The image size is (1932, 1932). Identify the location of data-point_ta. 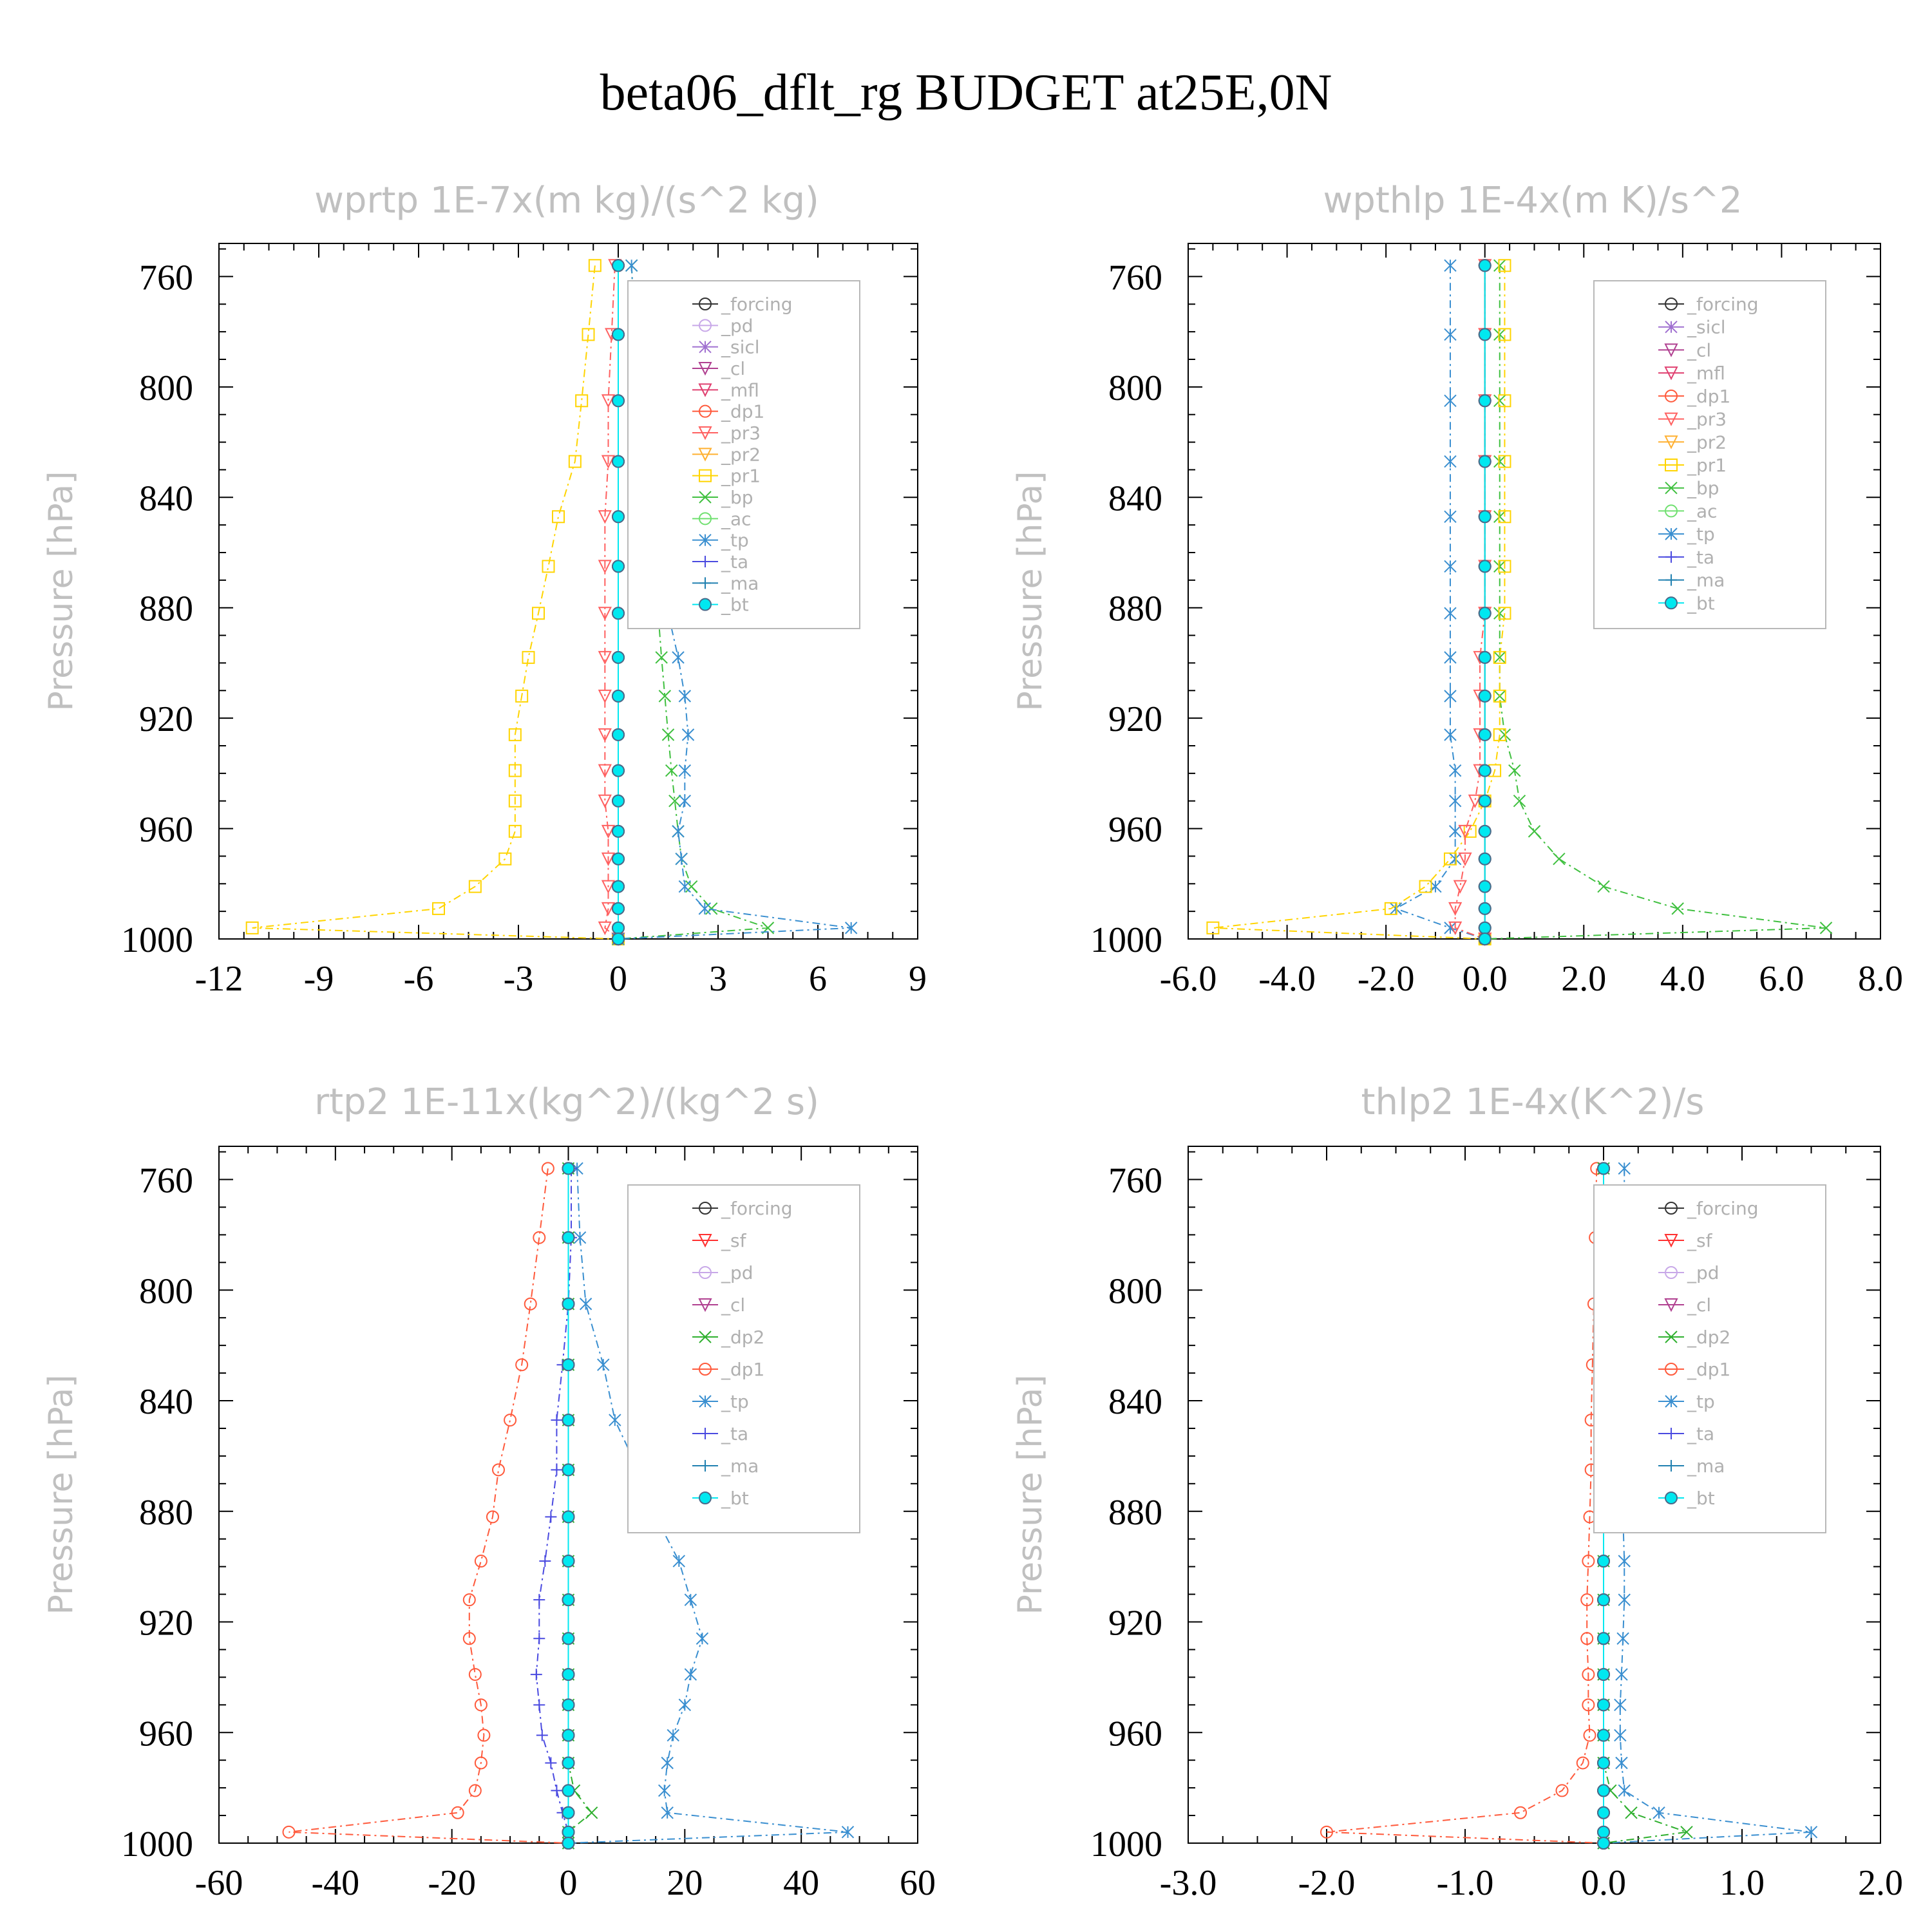
(539, 1639).